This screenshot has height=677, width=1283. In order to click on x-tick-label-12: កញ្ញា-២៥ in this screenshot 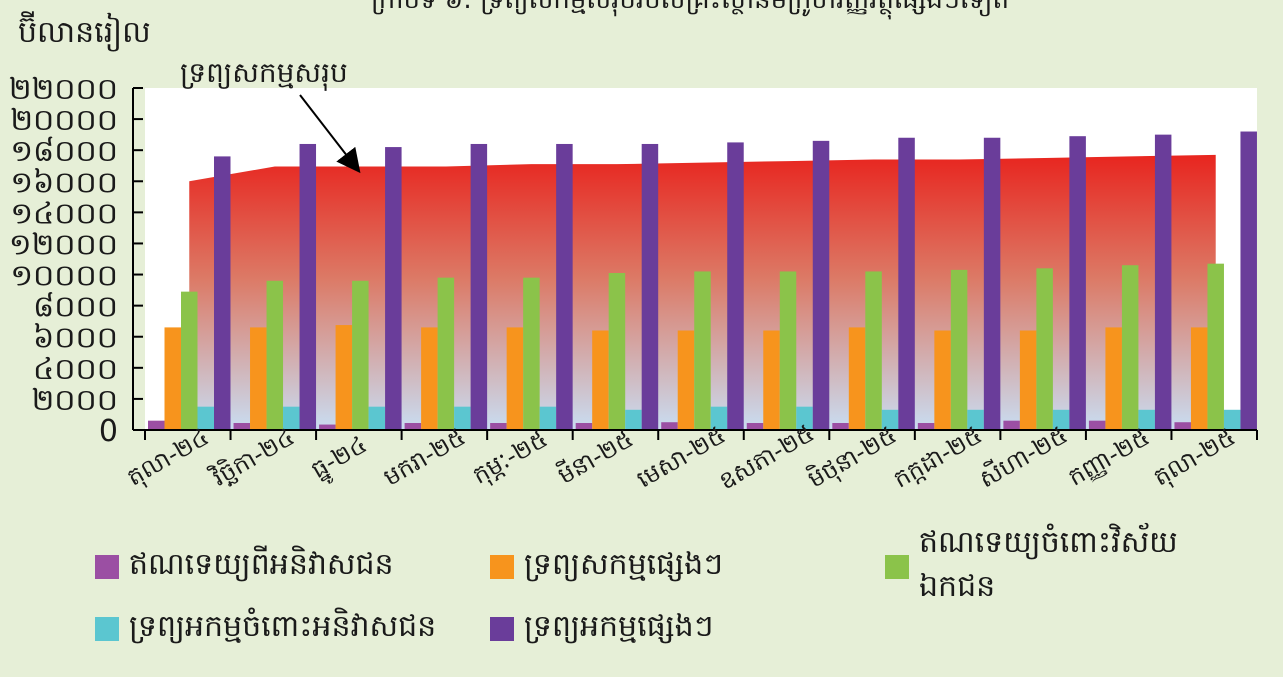, I will do `click(1108, 457)`.